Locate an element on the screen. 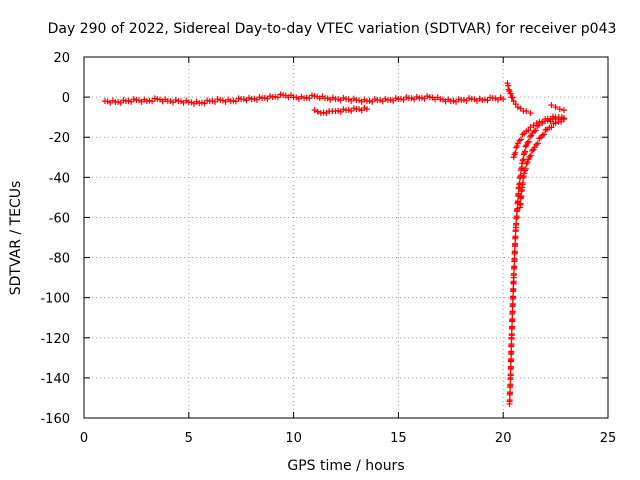 The width and height of the screenshot is (640, 480). x-tick-label: 25 is located at coordinates (608, 438).